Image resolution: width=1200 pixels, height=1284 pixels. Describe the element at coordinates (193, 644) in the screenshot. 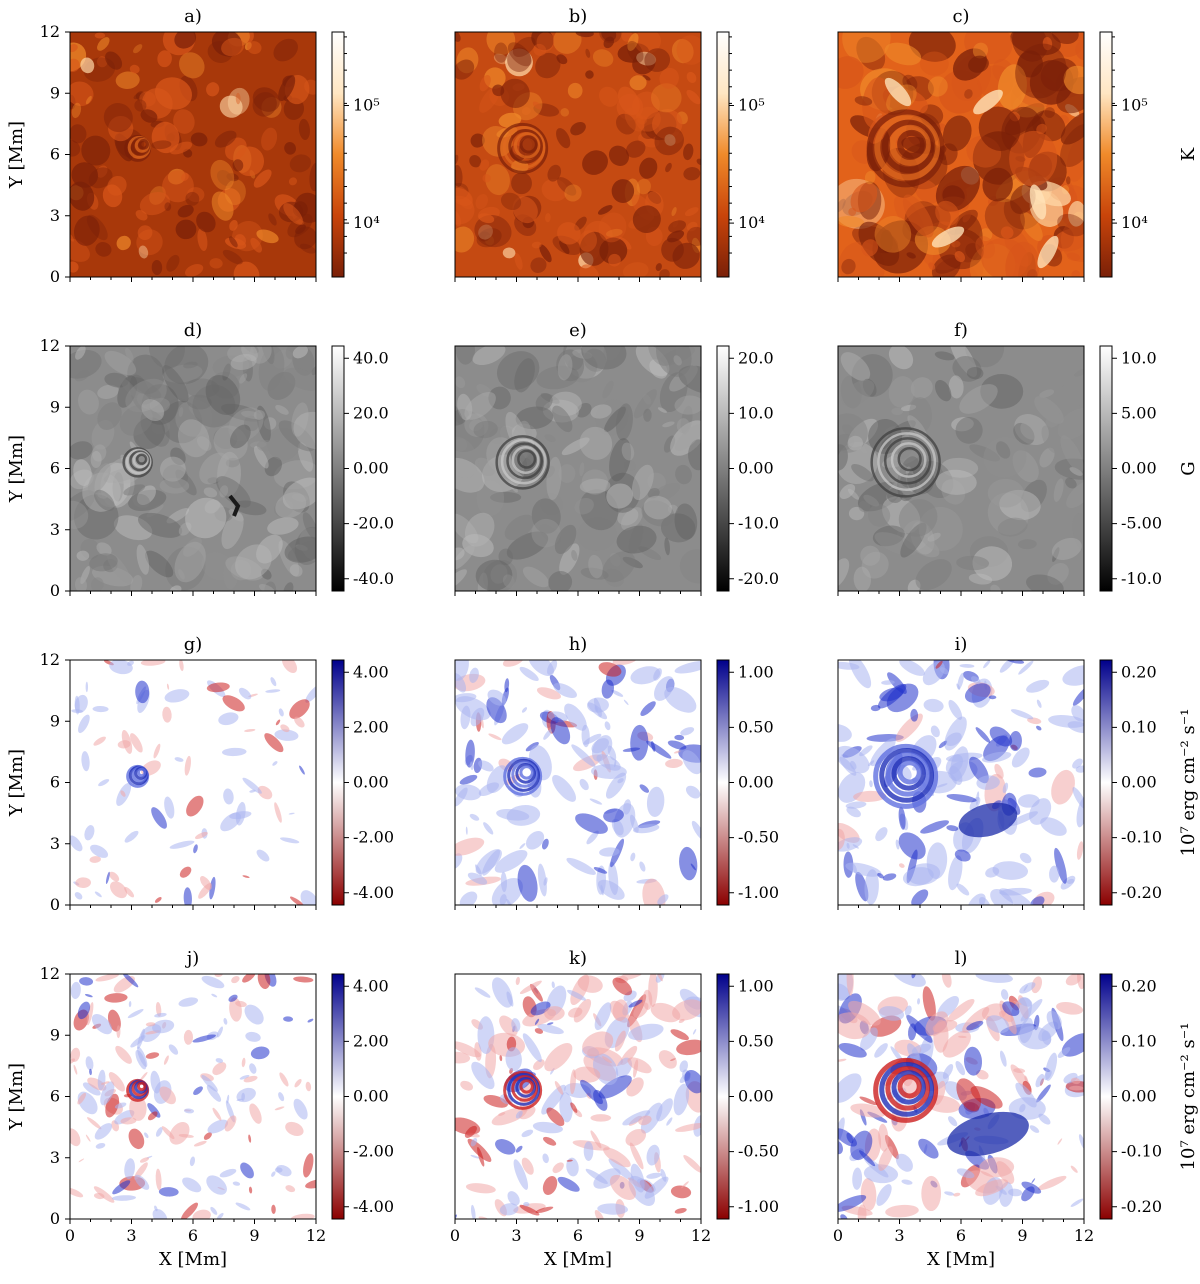

I see `panel-title: g)` at that location.